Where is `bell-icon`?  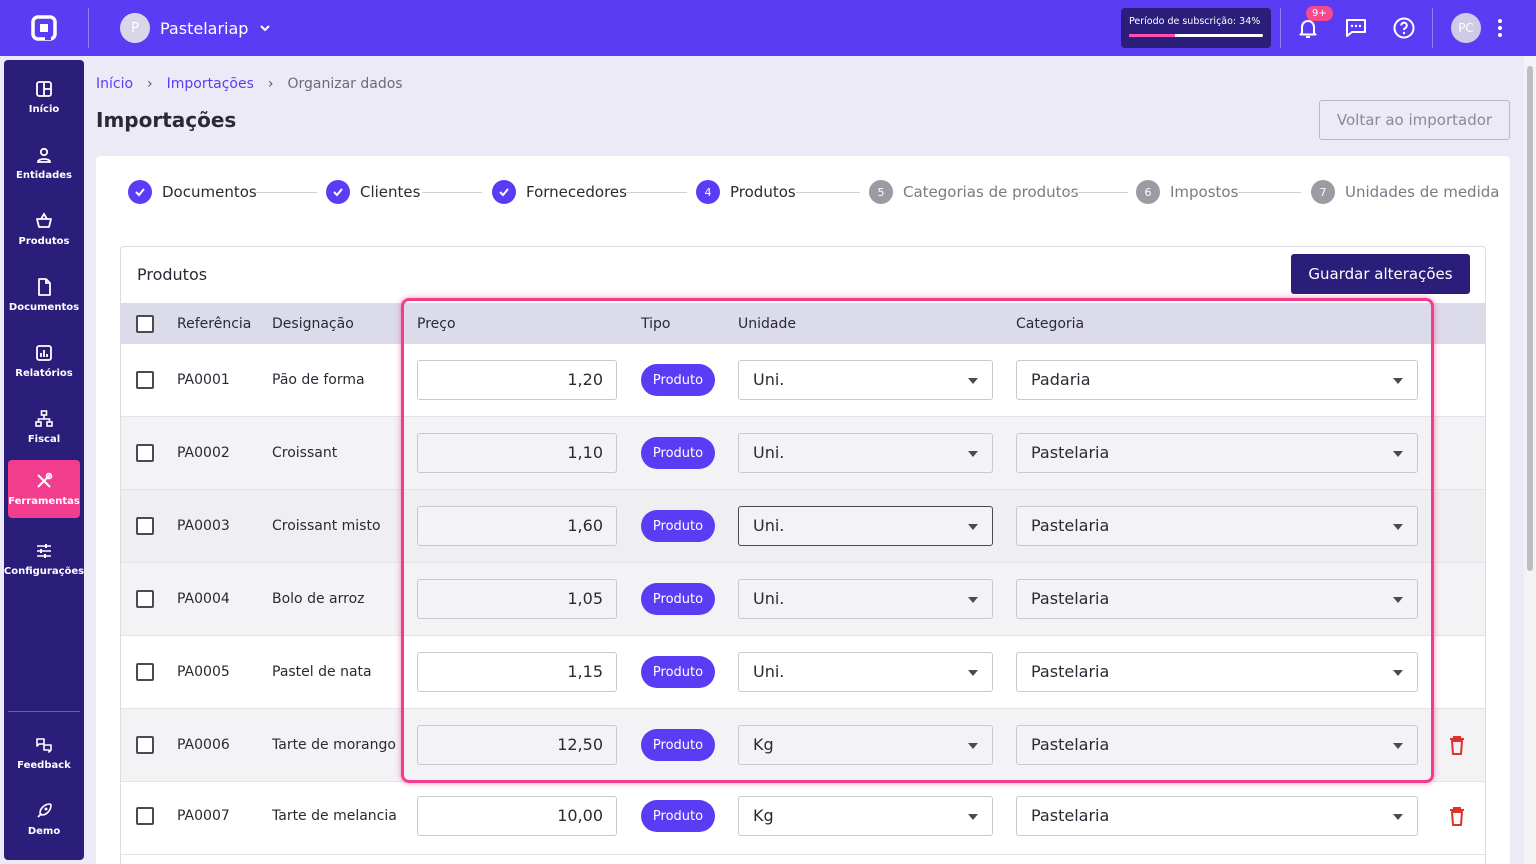
bell-icon is located at coordinates (1308, 28).